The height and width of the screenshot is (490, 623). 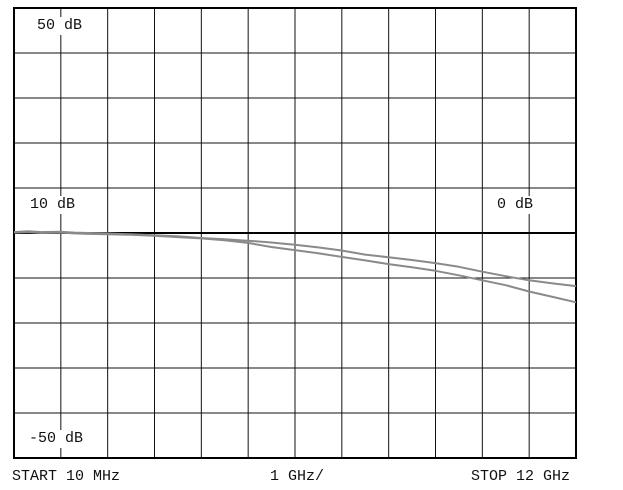 I want to click on footer-scale: 1 GHz/, so click(x=297, y=476).